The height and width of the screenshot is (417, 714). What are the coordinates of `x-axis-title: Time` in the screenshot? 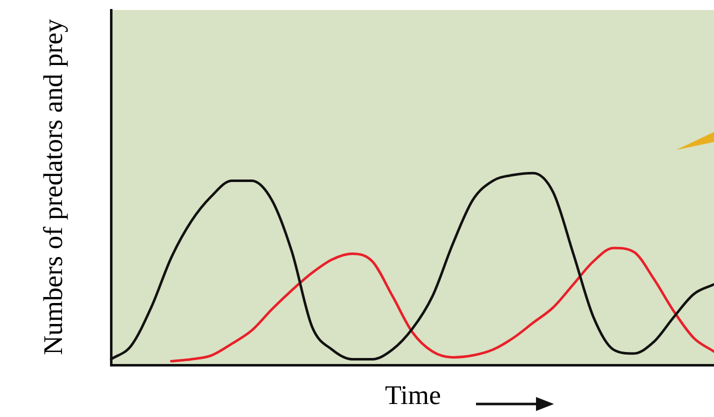 It's located at (413, 395).